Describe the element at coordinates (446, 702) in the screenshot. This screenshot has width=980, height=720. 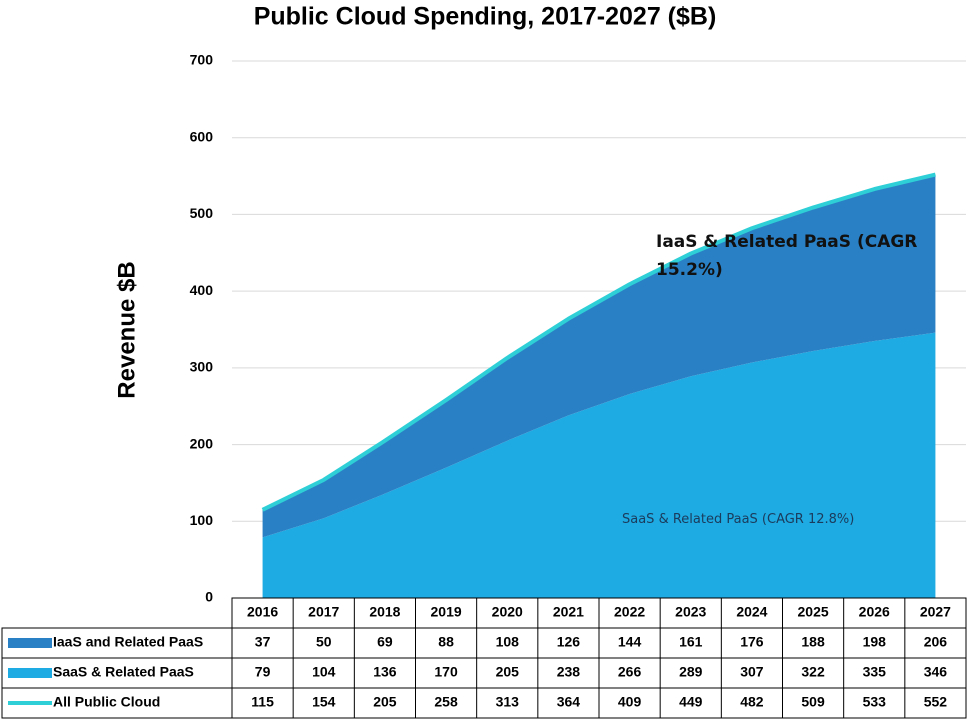
I see `table-value: 258` at that location.